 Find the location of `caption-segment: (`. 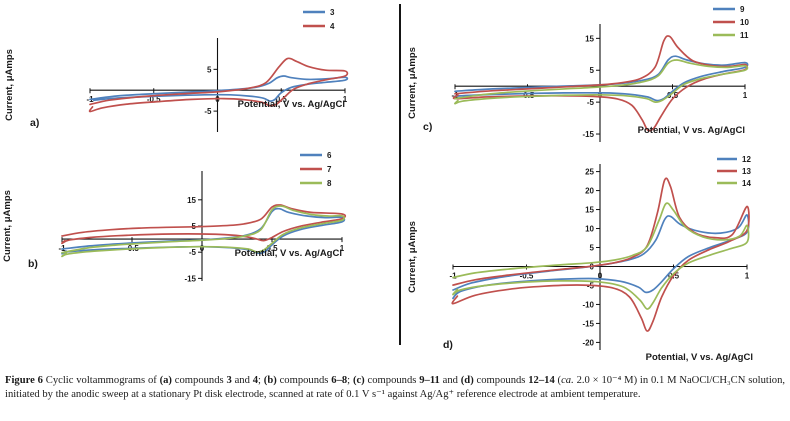

caption-segment: ( is located at coordinates (558, 380).